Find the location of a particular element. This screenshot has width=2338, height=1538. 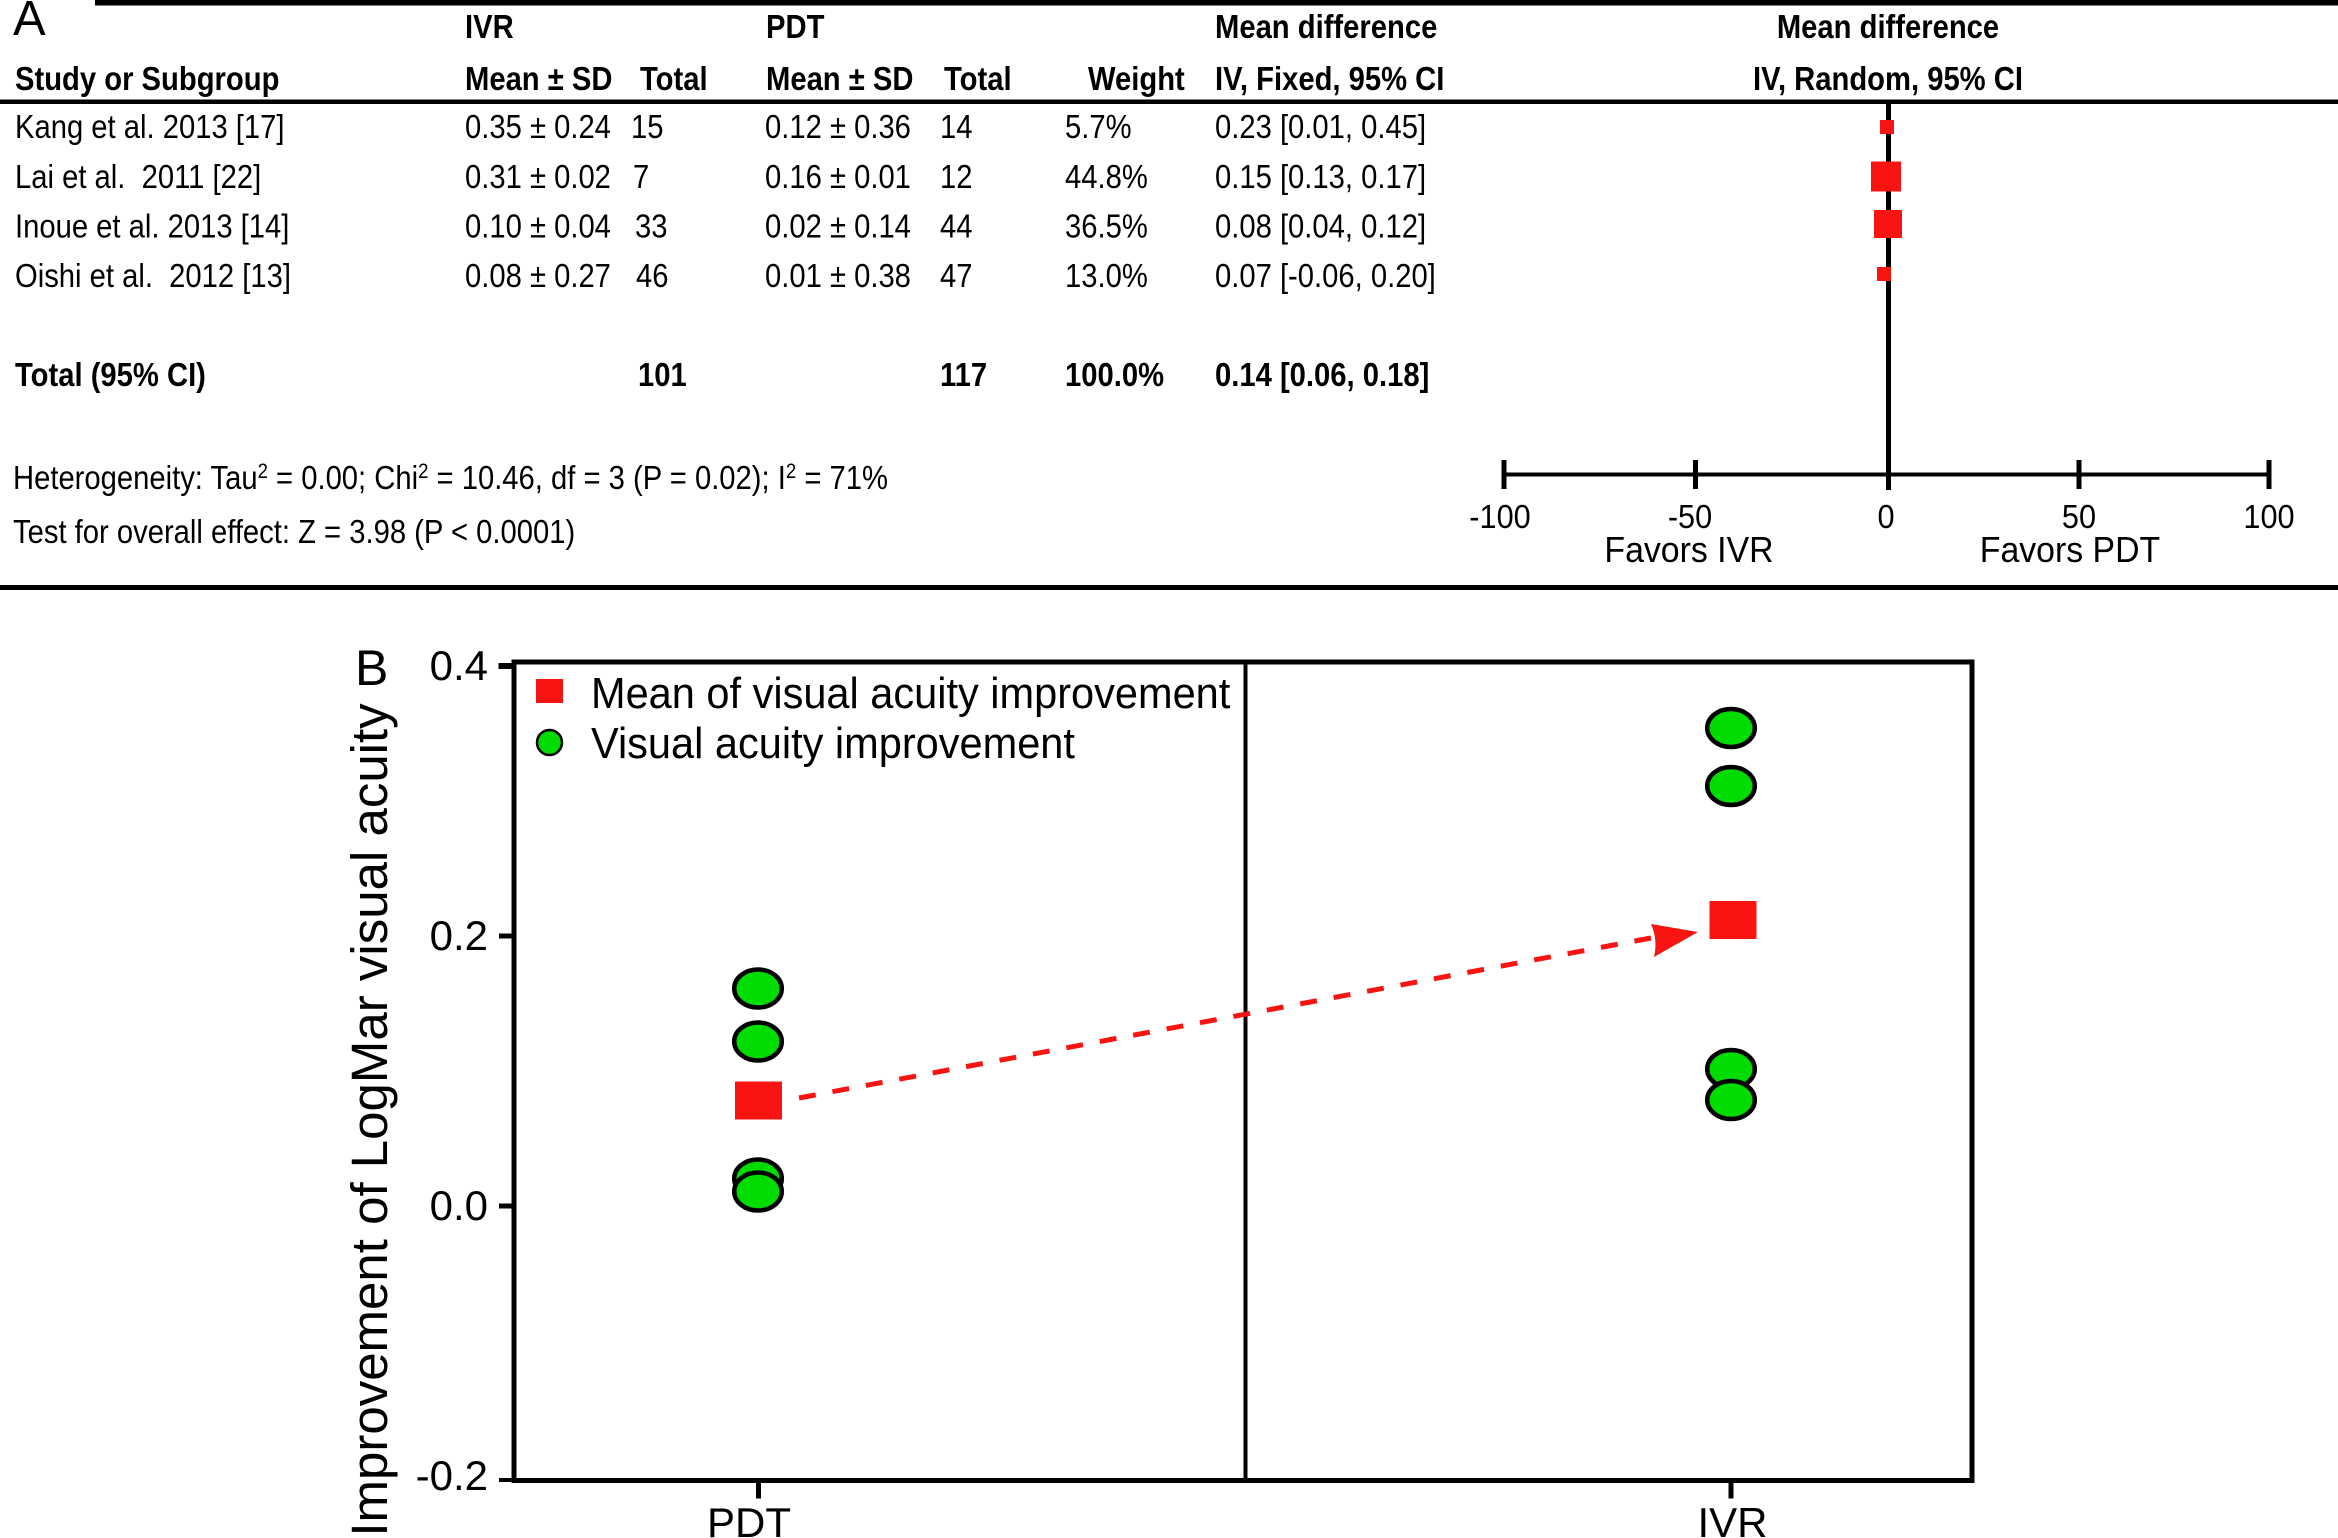

svg-text: Favors IVR is located at coordinates (1688, 550).